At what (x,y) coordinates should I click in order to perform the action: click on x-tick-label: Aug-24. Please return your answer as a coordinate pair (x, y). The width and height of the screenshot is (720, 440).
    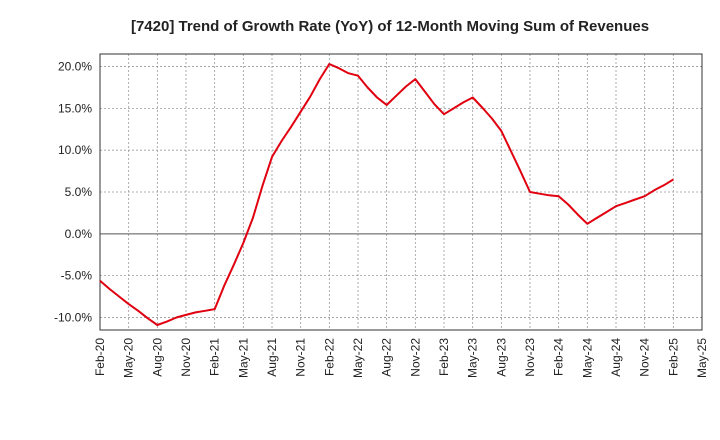
    Looking at the image, I should click on (616, 357).